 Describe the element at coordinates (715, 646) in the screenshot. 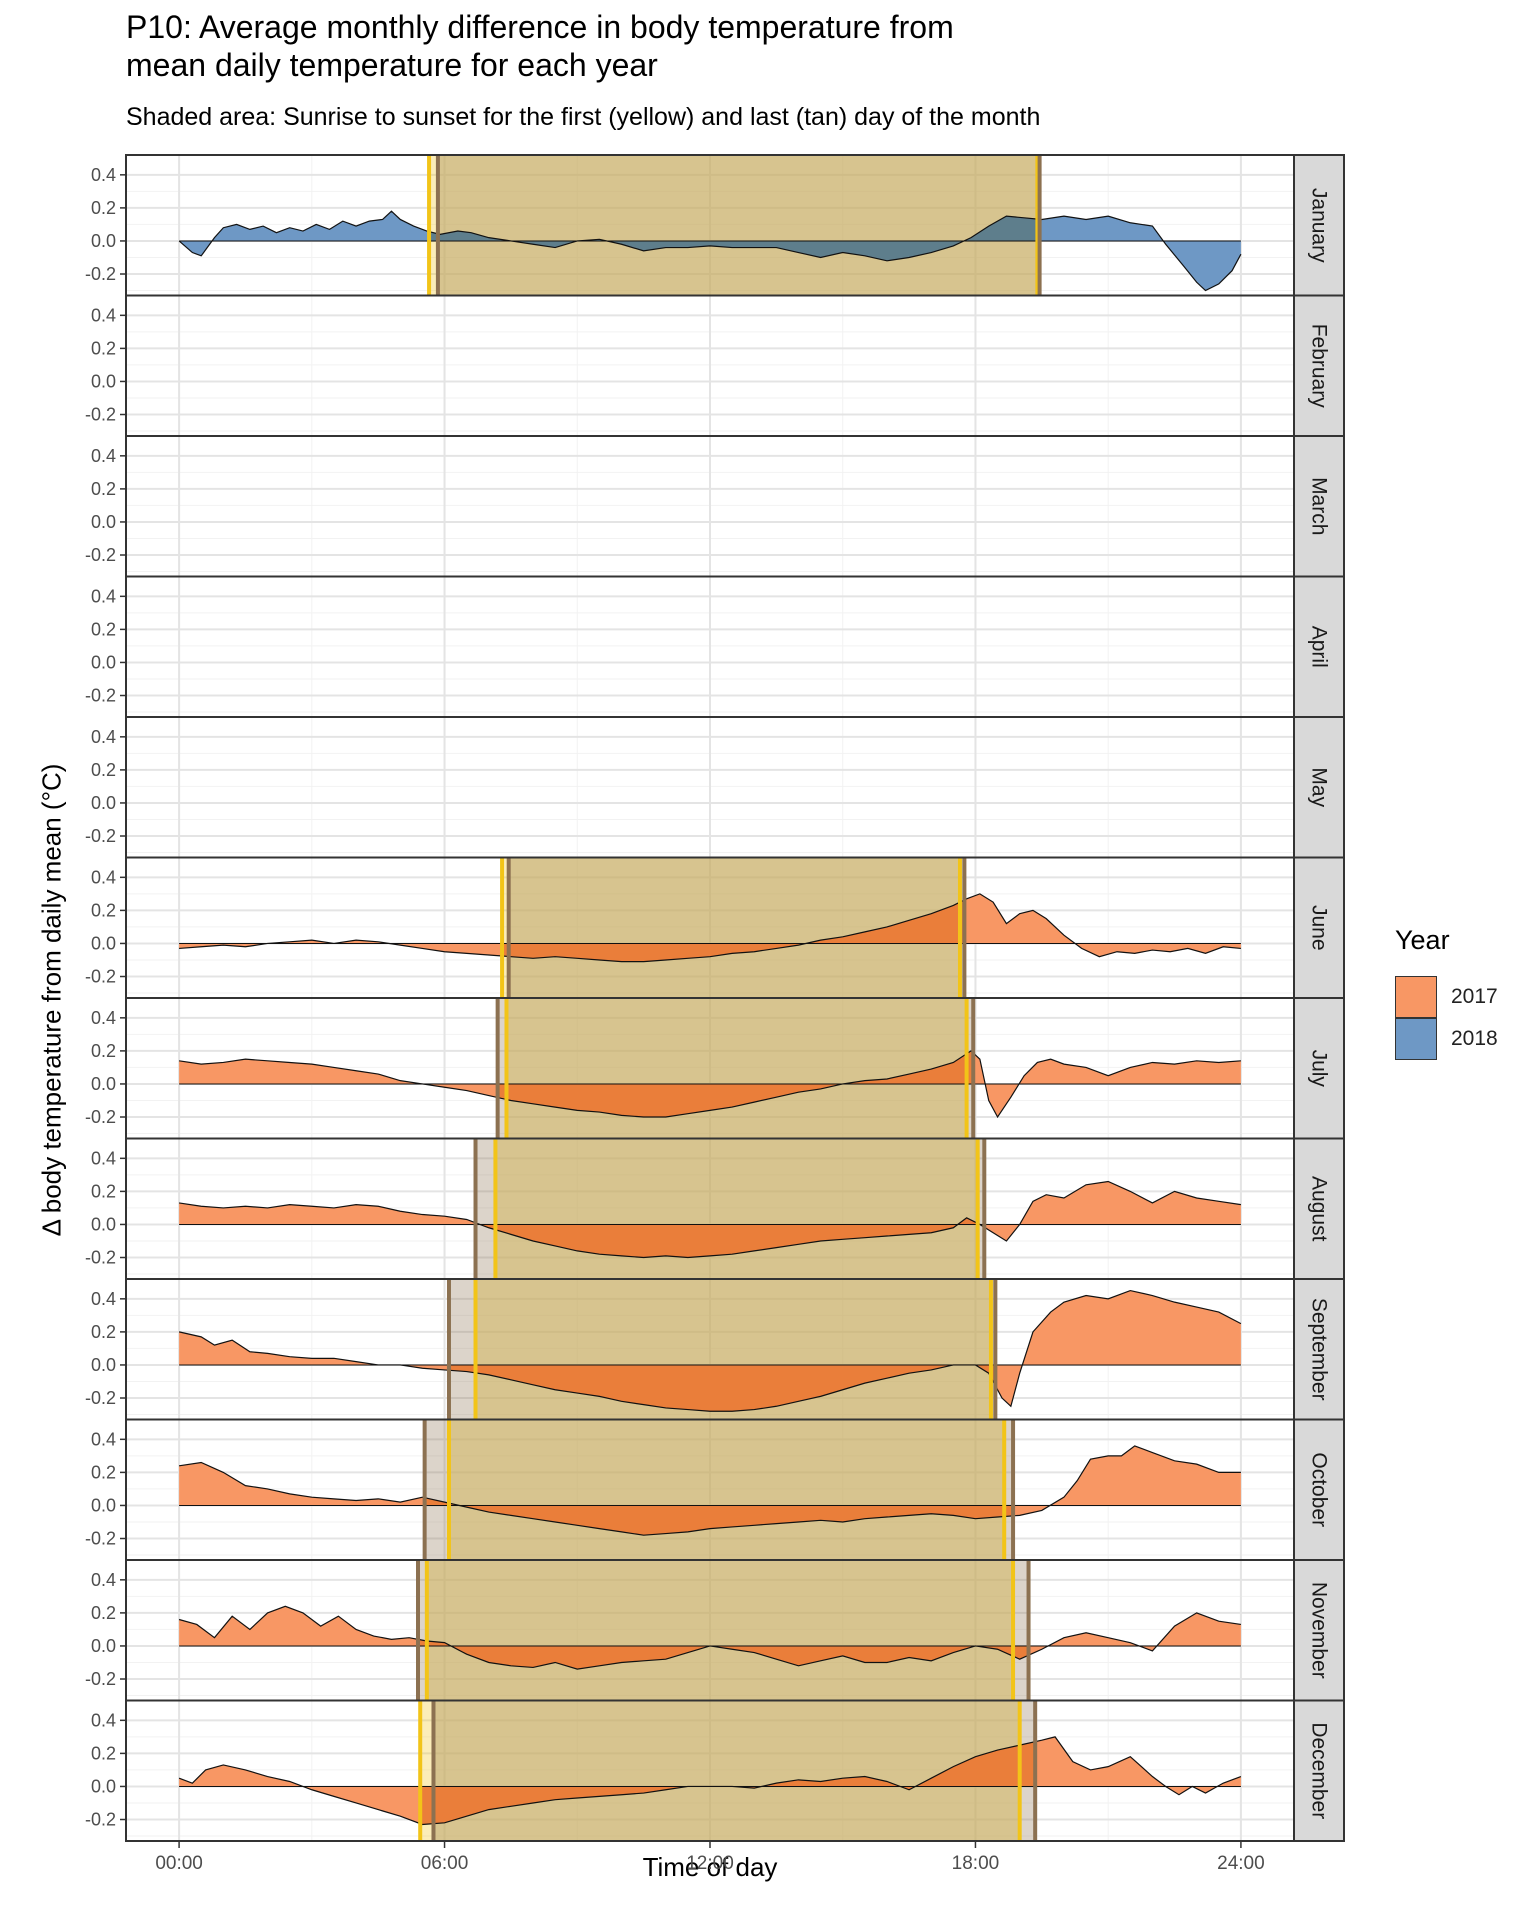

I see `panel-april: April 0.4 0.2 0.0 -0.2` at that location.